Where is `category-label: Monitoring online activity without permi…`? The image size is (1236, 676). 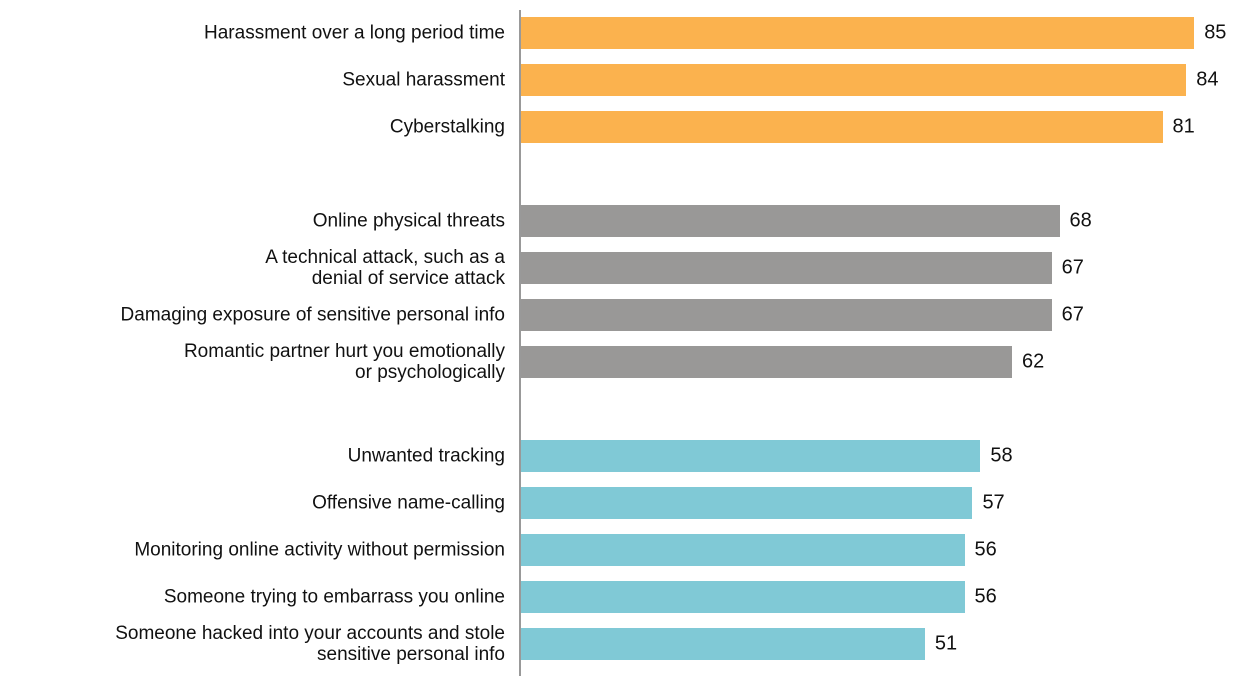
category-label: Monitoring online activity without permi… is located at coordinates (319, 550).